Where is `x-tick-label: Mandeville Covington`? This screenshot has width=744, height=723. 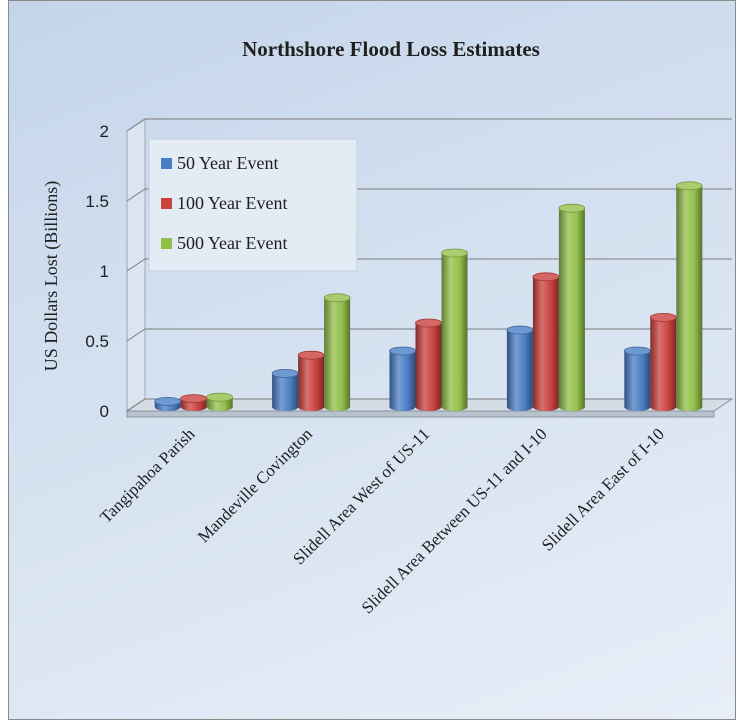
x-tick-label: Mandeville Covington is located at coordinates (255, 485).